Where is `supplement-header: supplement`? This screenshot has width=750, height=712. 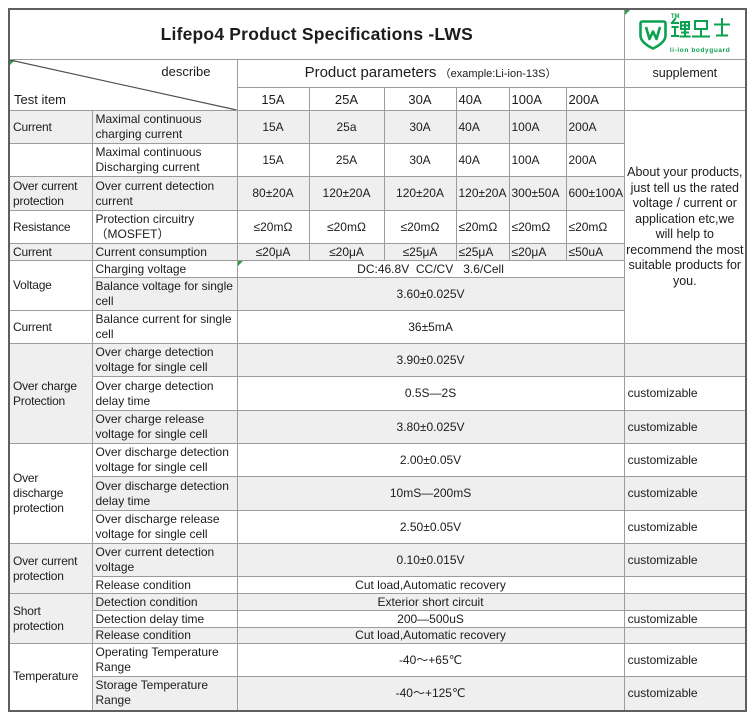 supplement-header: supplement is located at coordinates (685, 73).